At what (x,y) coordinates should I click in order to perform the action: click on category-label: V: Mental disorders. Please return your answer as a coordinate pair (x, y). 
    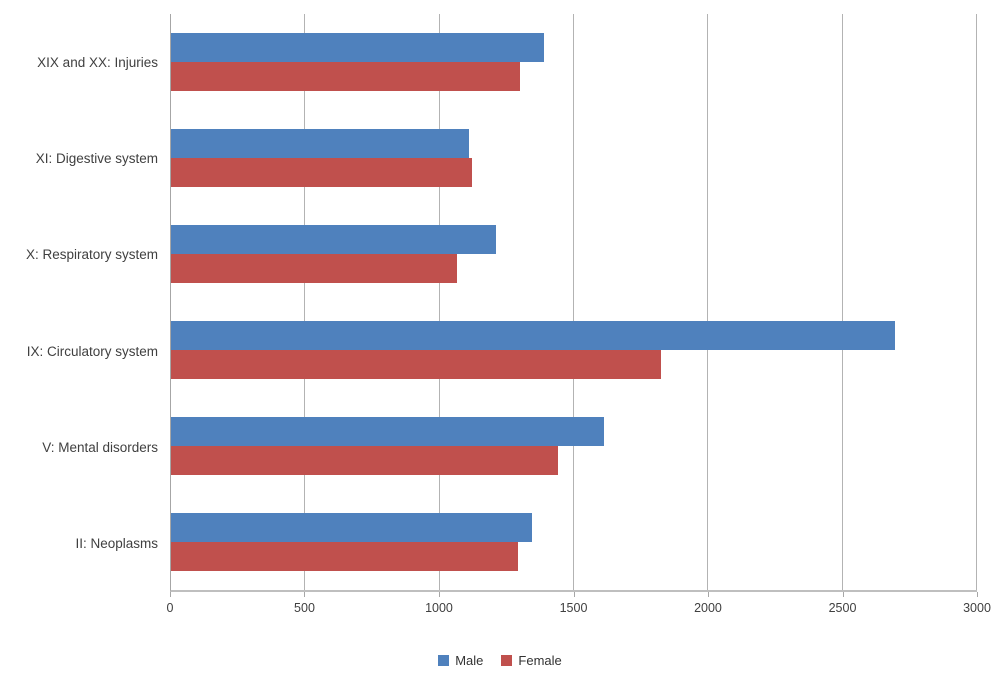
    Looking at the image, I should click on (100, 447).